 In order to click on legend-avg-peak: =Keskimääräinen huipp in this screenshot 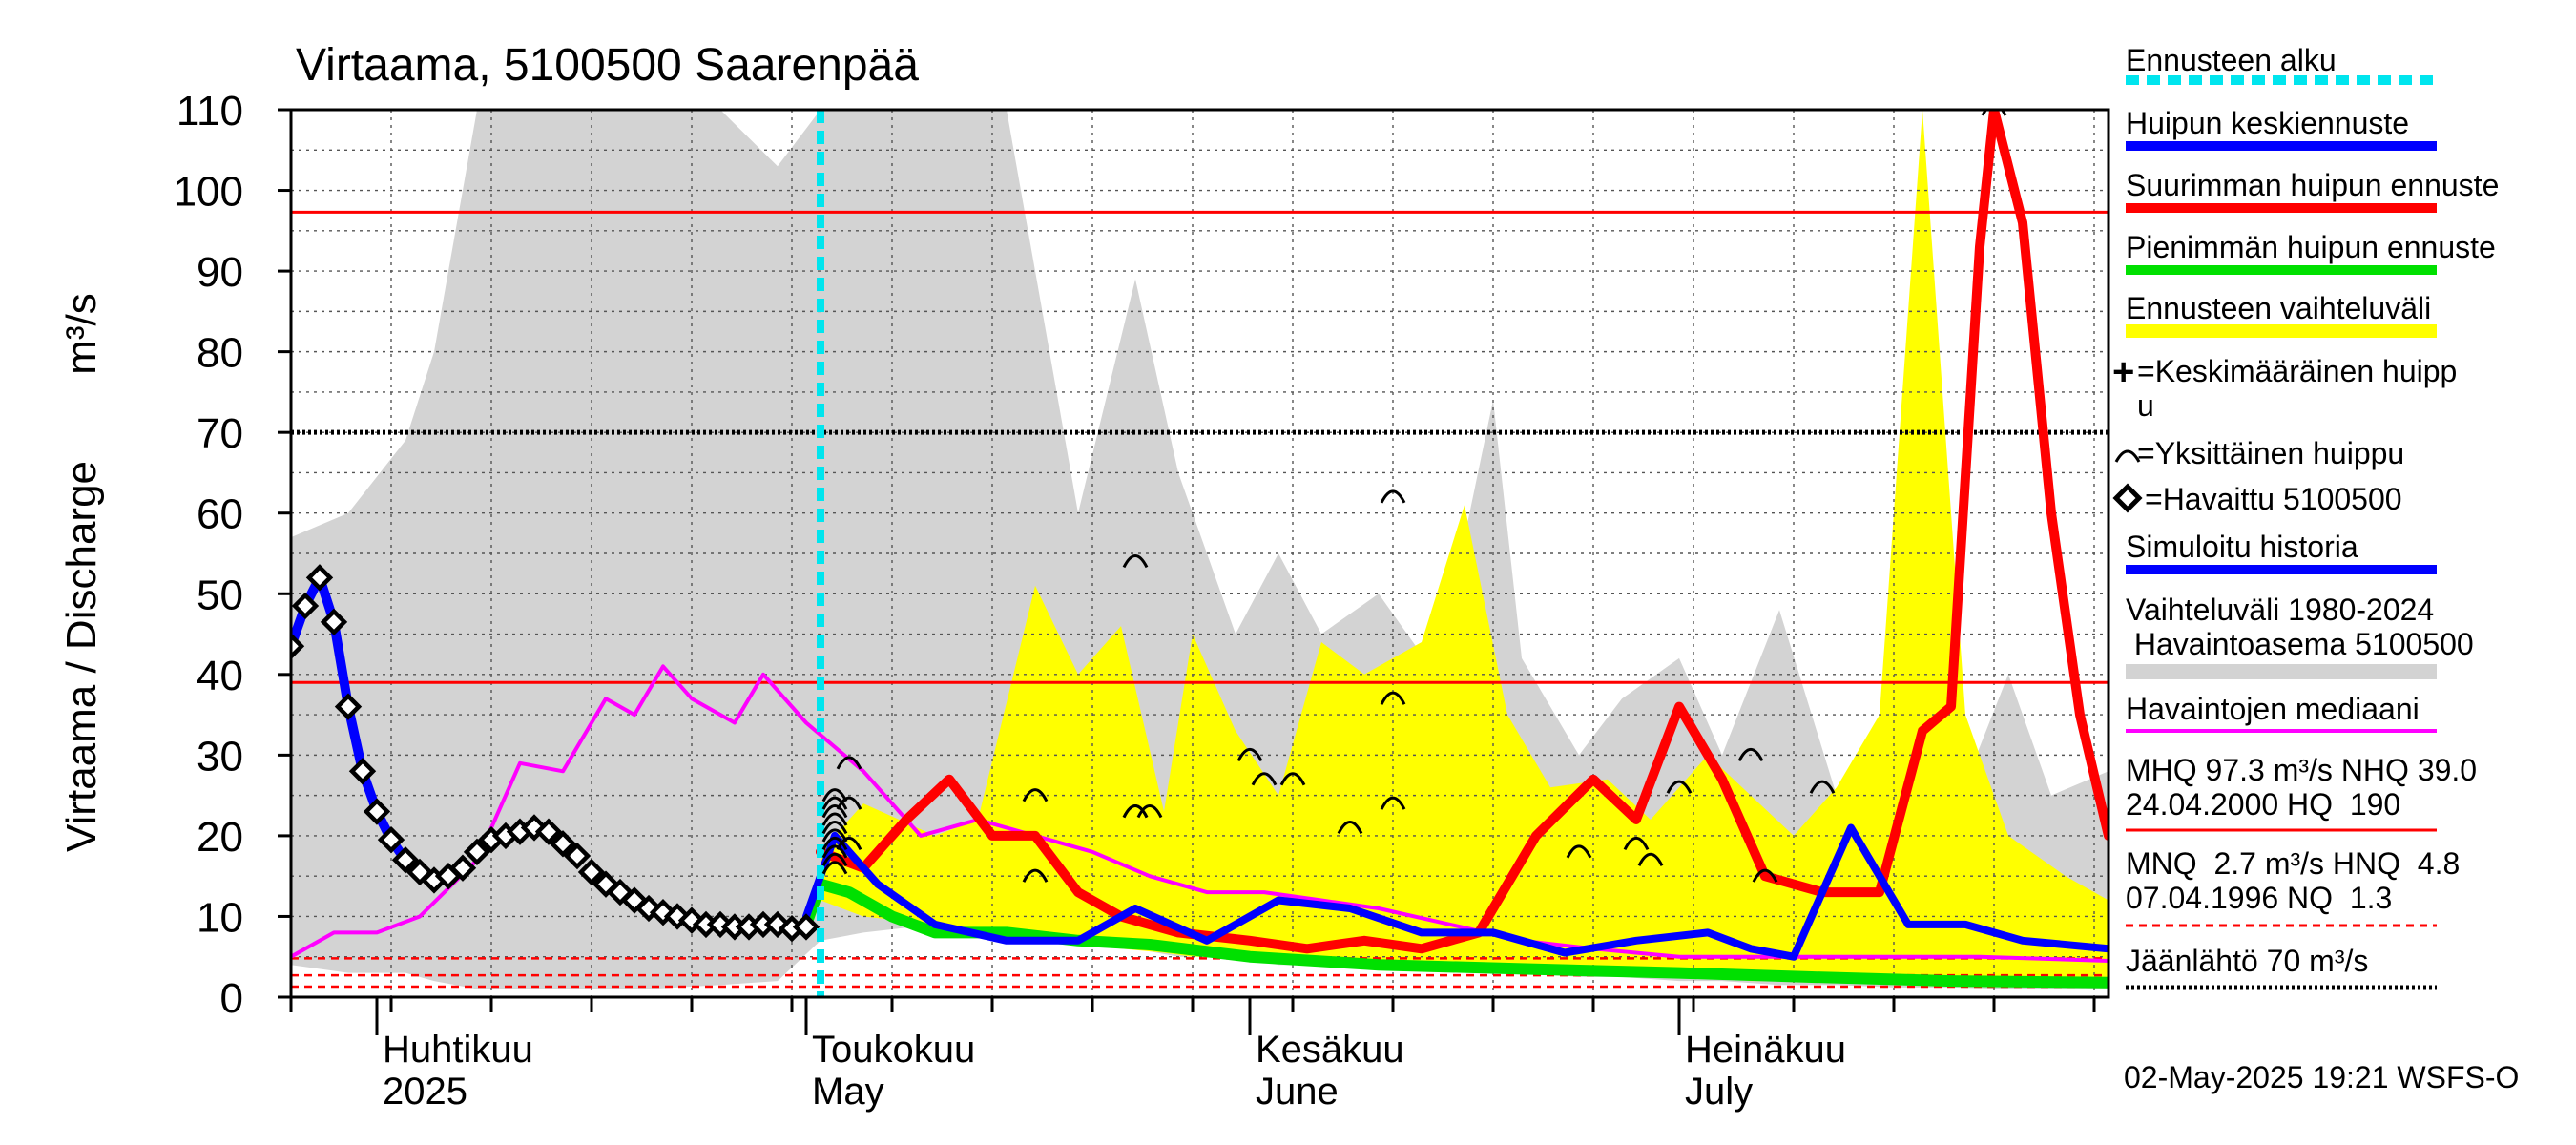, I will do `click(2297, 371)`.